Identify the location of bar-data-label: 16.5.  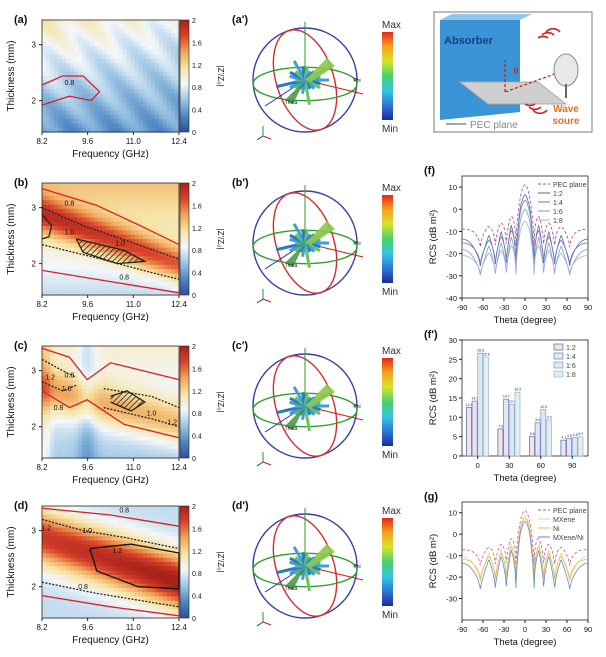
(517, 390).